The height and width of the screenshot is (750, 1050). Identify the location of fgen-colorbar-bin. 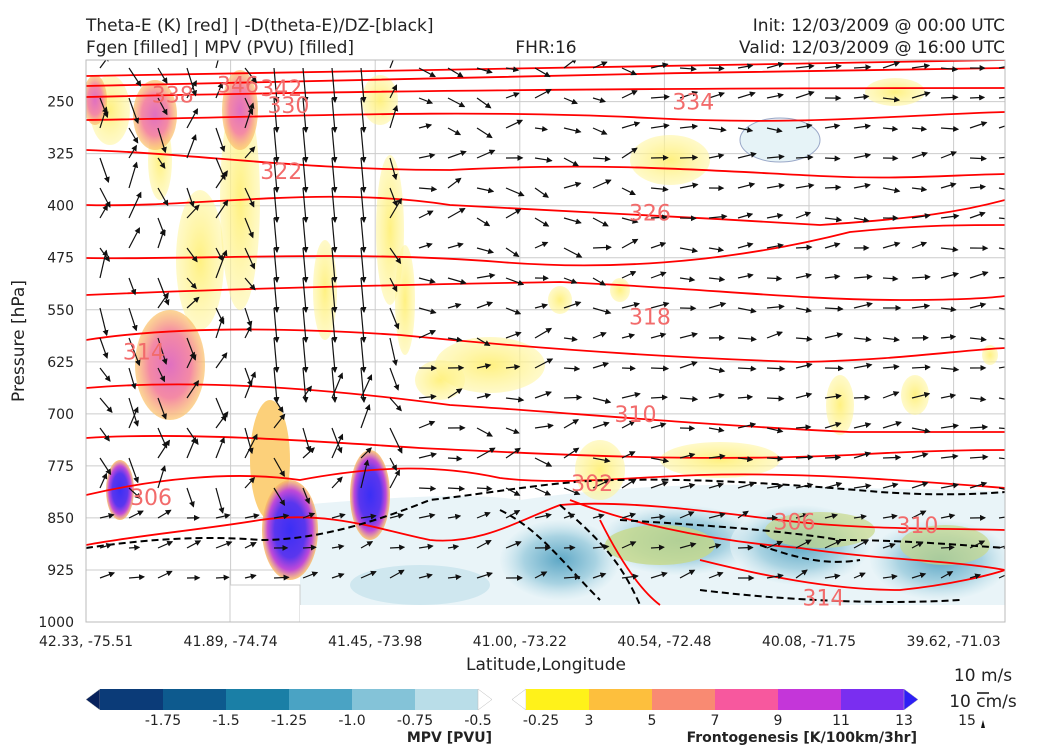
(747, 699).